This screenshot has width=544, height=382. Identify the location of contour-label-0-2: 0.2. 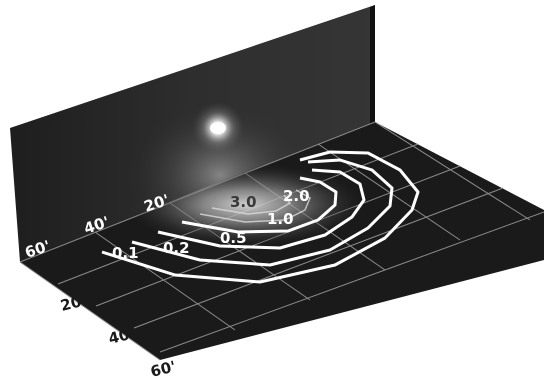
(176, 248).